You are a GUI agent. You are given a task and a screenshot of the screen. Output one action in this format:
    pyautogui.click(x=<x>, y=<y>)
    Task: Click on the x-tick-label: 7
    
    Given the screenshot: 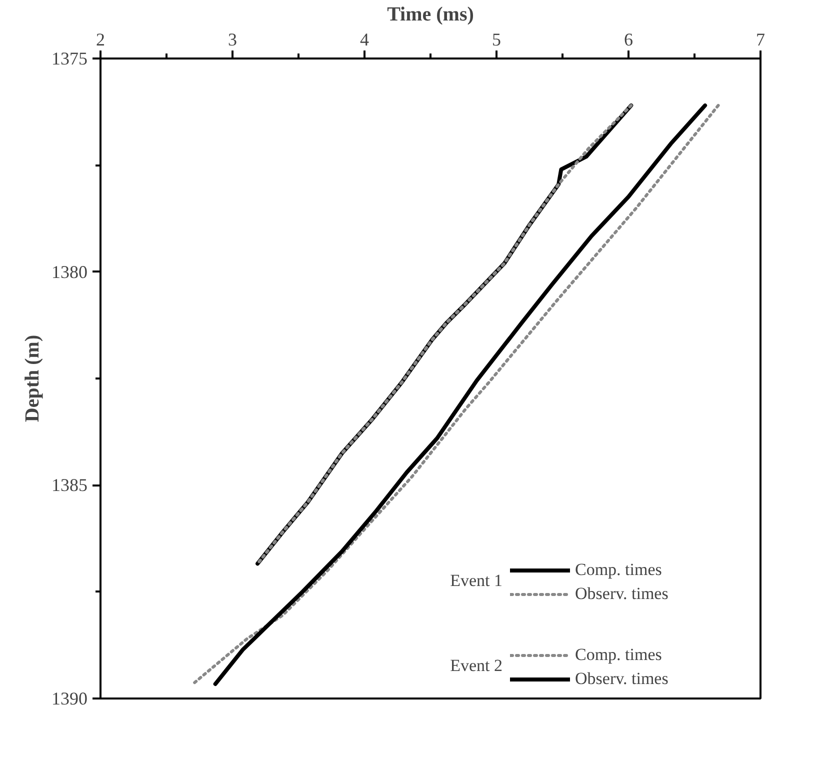 What is the action you would take?
    pyautogui.click(x=760, y=40)
    